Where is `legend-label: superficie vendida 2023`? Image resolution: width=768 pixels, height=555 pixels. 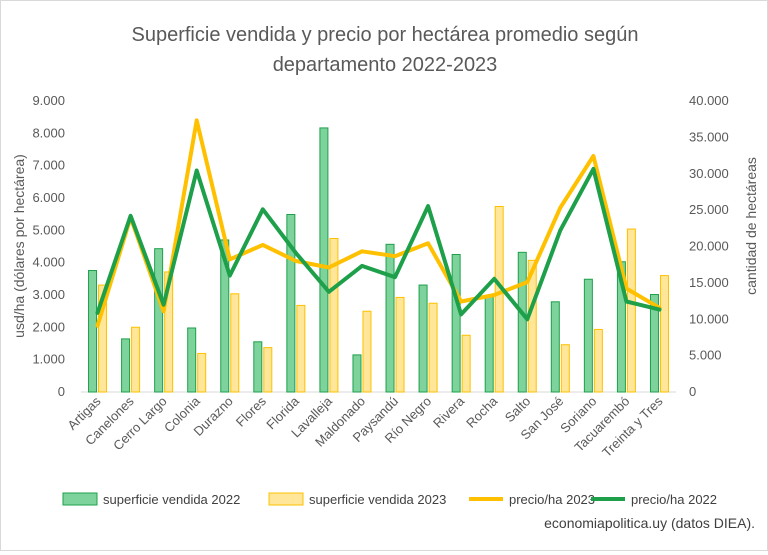
legend-label: superficie vendida 2023 is located at coordinates (377, 499).